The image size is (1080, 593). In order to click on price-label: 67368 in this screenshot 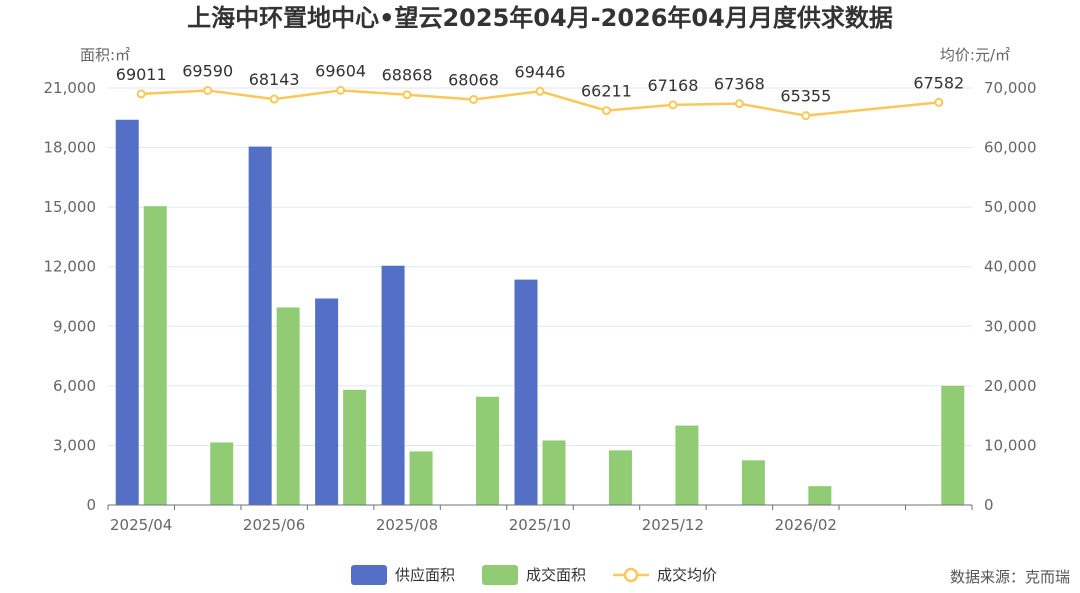, I will do `click(739, 84)`.